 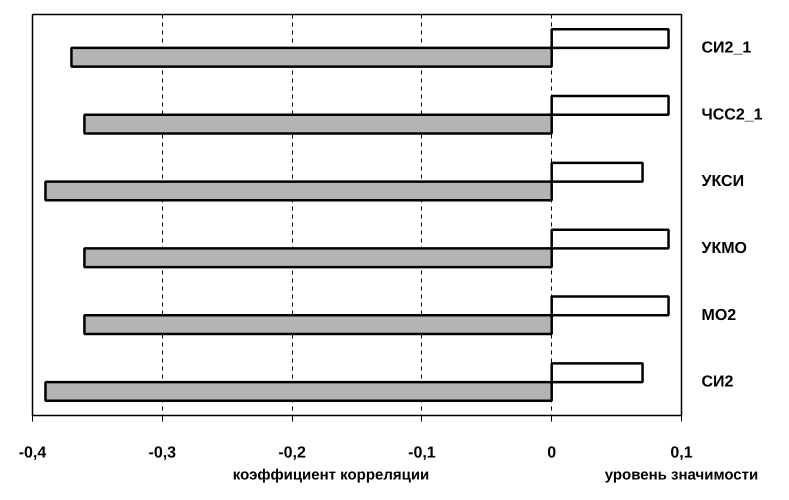 I want to click on x-tick-label: -0,2, so click(x=292, y=453).